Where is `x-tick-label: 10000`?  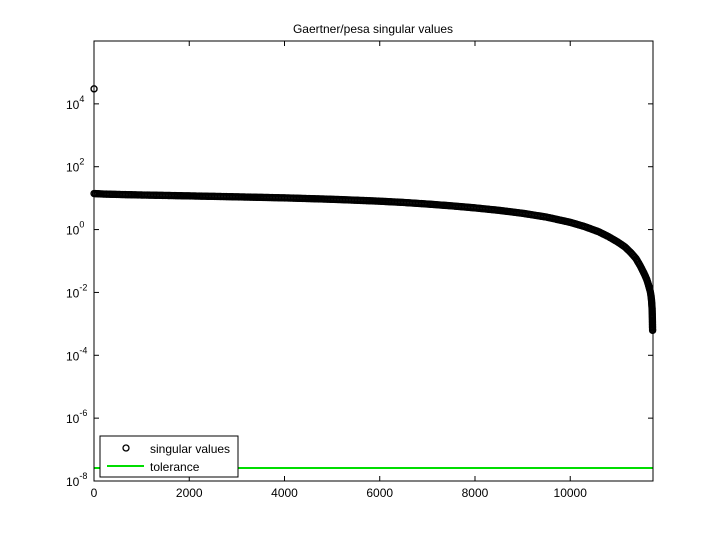 x-tick-label: 10000 is located at coordinates (571, 493).